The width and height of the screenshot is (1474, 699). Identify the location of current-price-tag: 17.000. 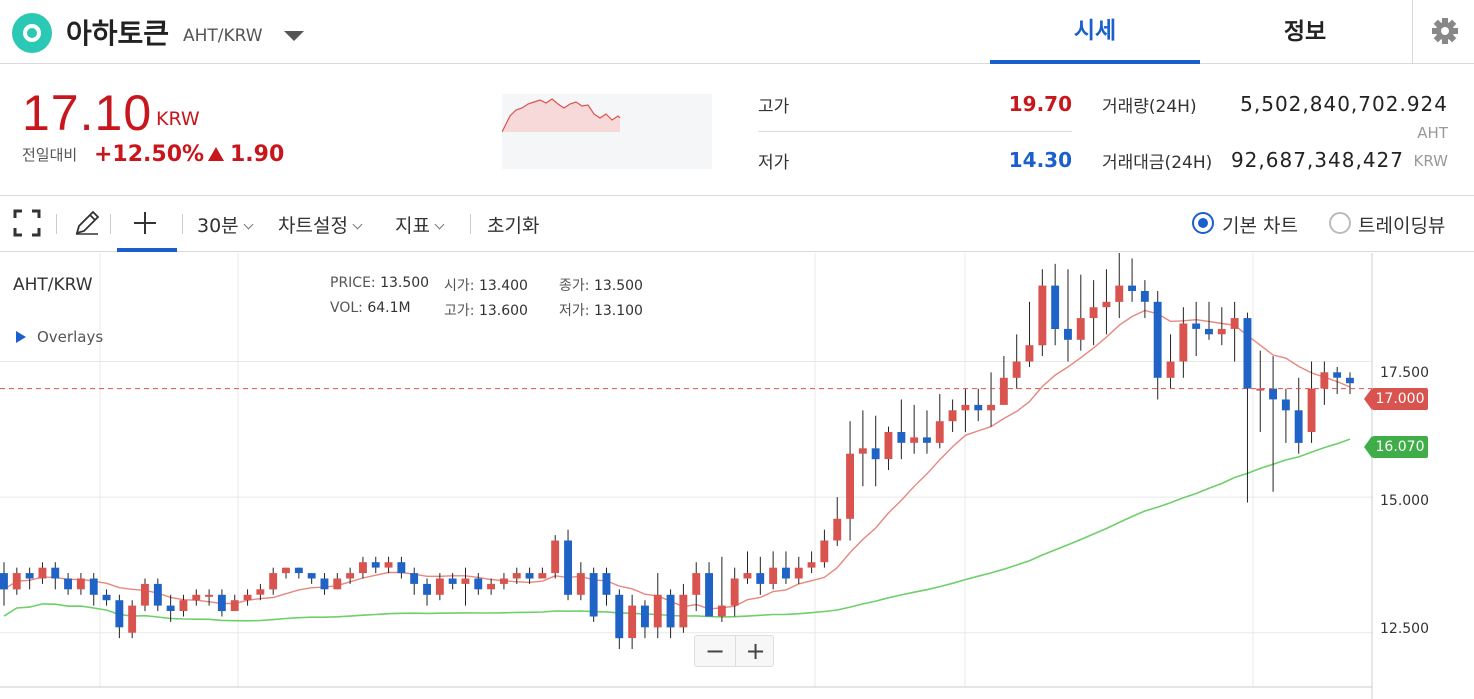
(1396, 399).